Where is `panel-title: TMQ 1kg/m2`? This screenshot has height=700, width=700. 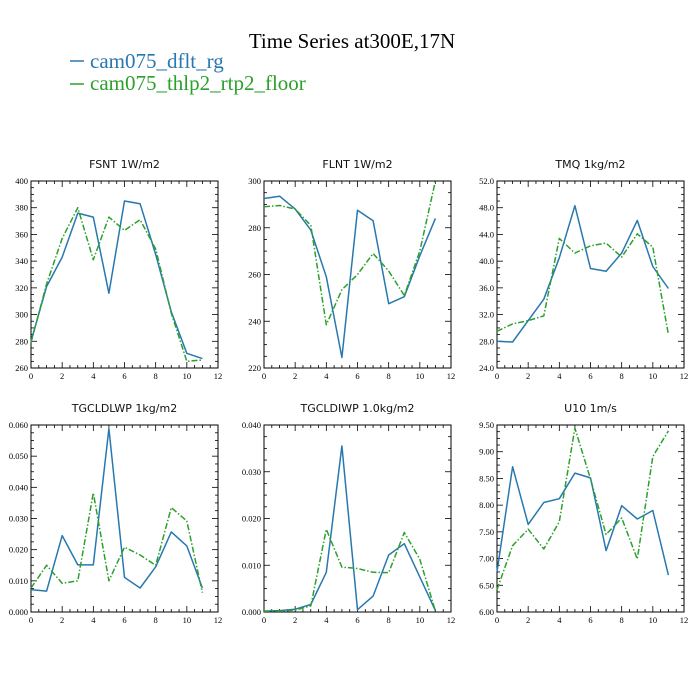
panel-title: TMQ 1kg/m2 is located at coordinates (589, 164).